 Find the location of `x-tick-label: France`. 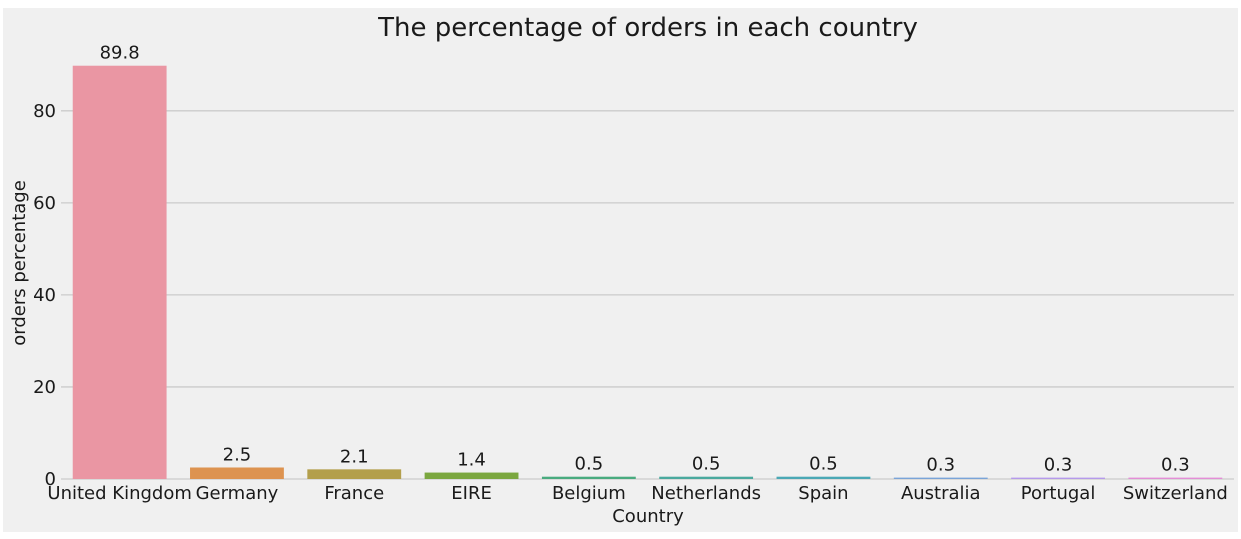

x-tick-label: France is located at coordinates (354, 493).